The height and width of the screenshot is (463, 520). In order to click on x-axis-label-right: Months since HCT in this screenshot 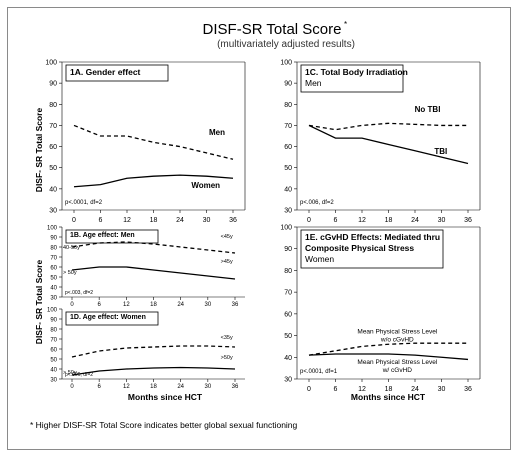, I will do `click(388, 397)`.